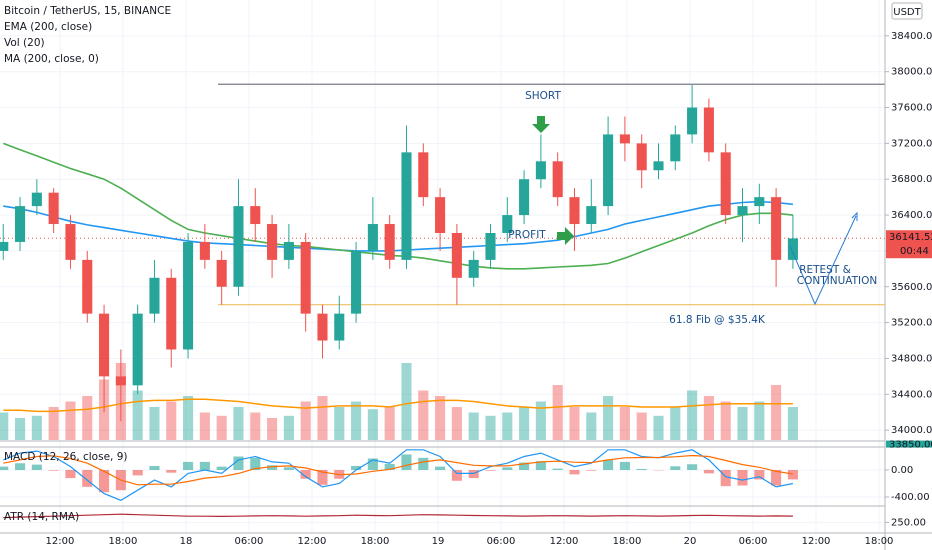 The height and width of the screenshot is (550, 932). What do you see at coordinates (914, 251) in the screenshot?
I see `countdown-label: 00:44` at bounding box center [914, 251].